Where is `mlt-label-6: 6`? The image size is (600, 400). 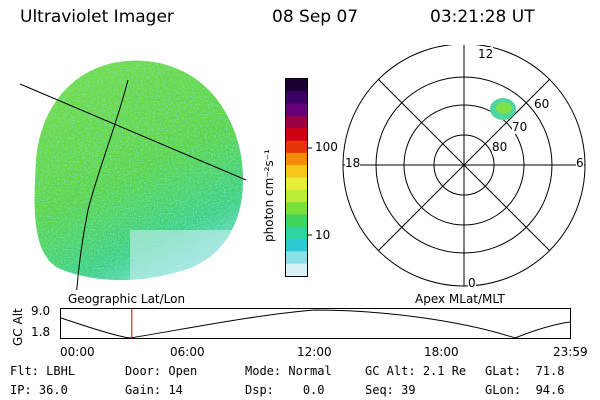
mlt-label-6: 6 is located at coordinates (580, 163).